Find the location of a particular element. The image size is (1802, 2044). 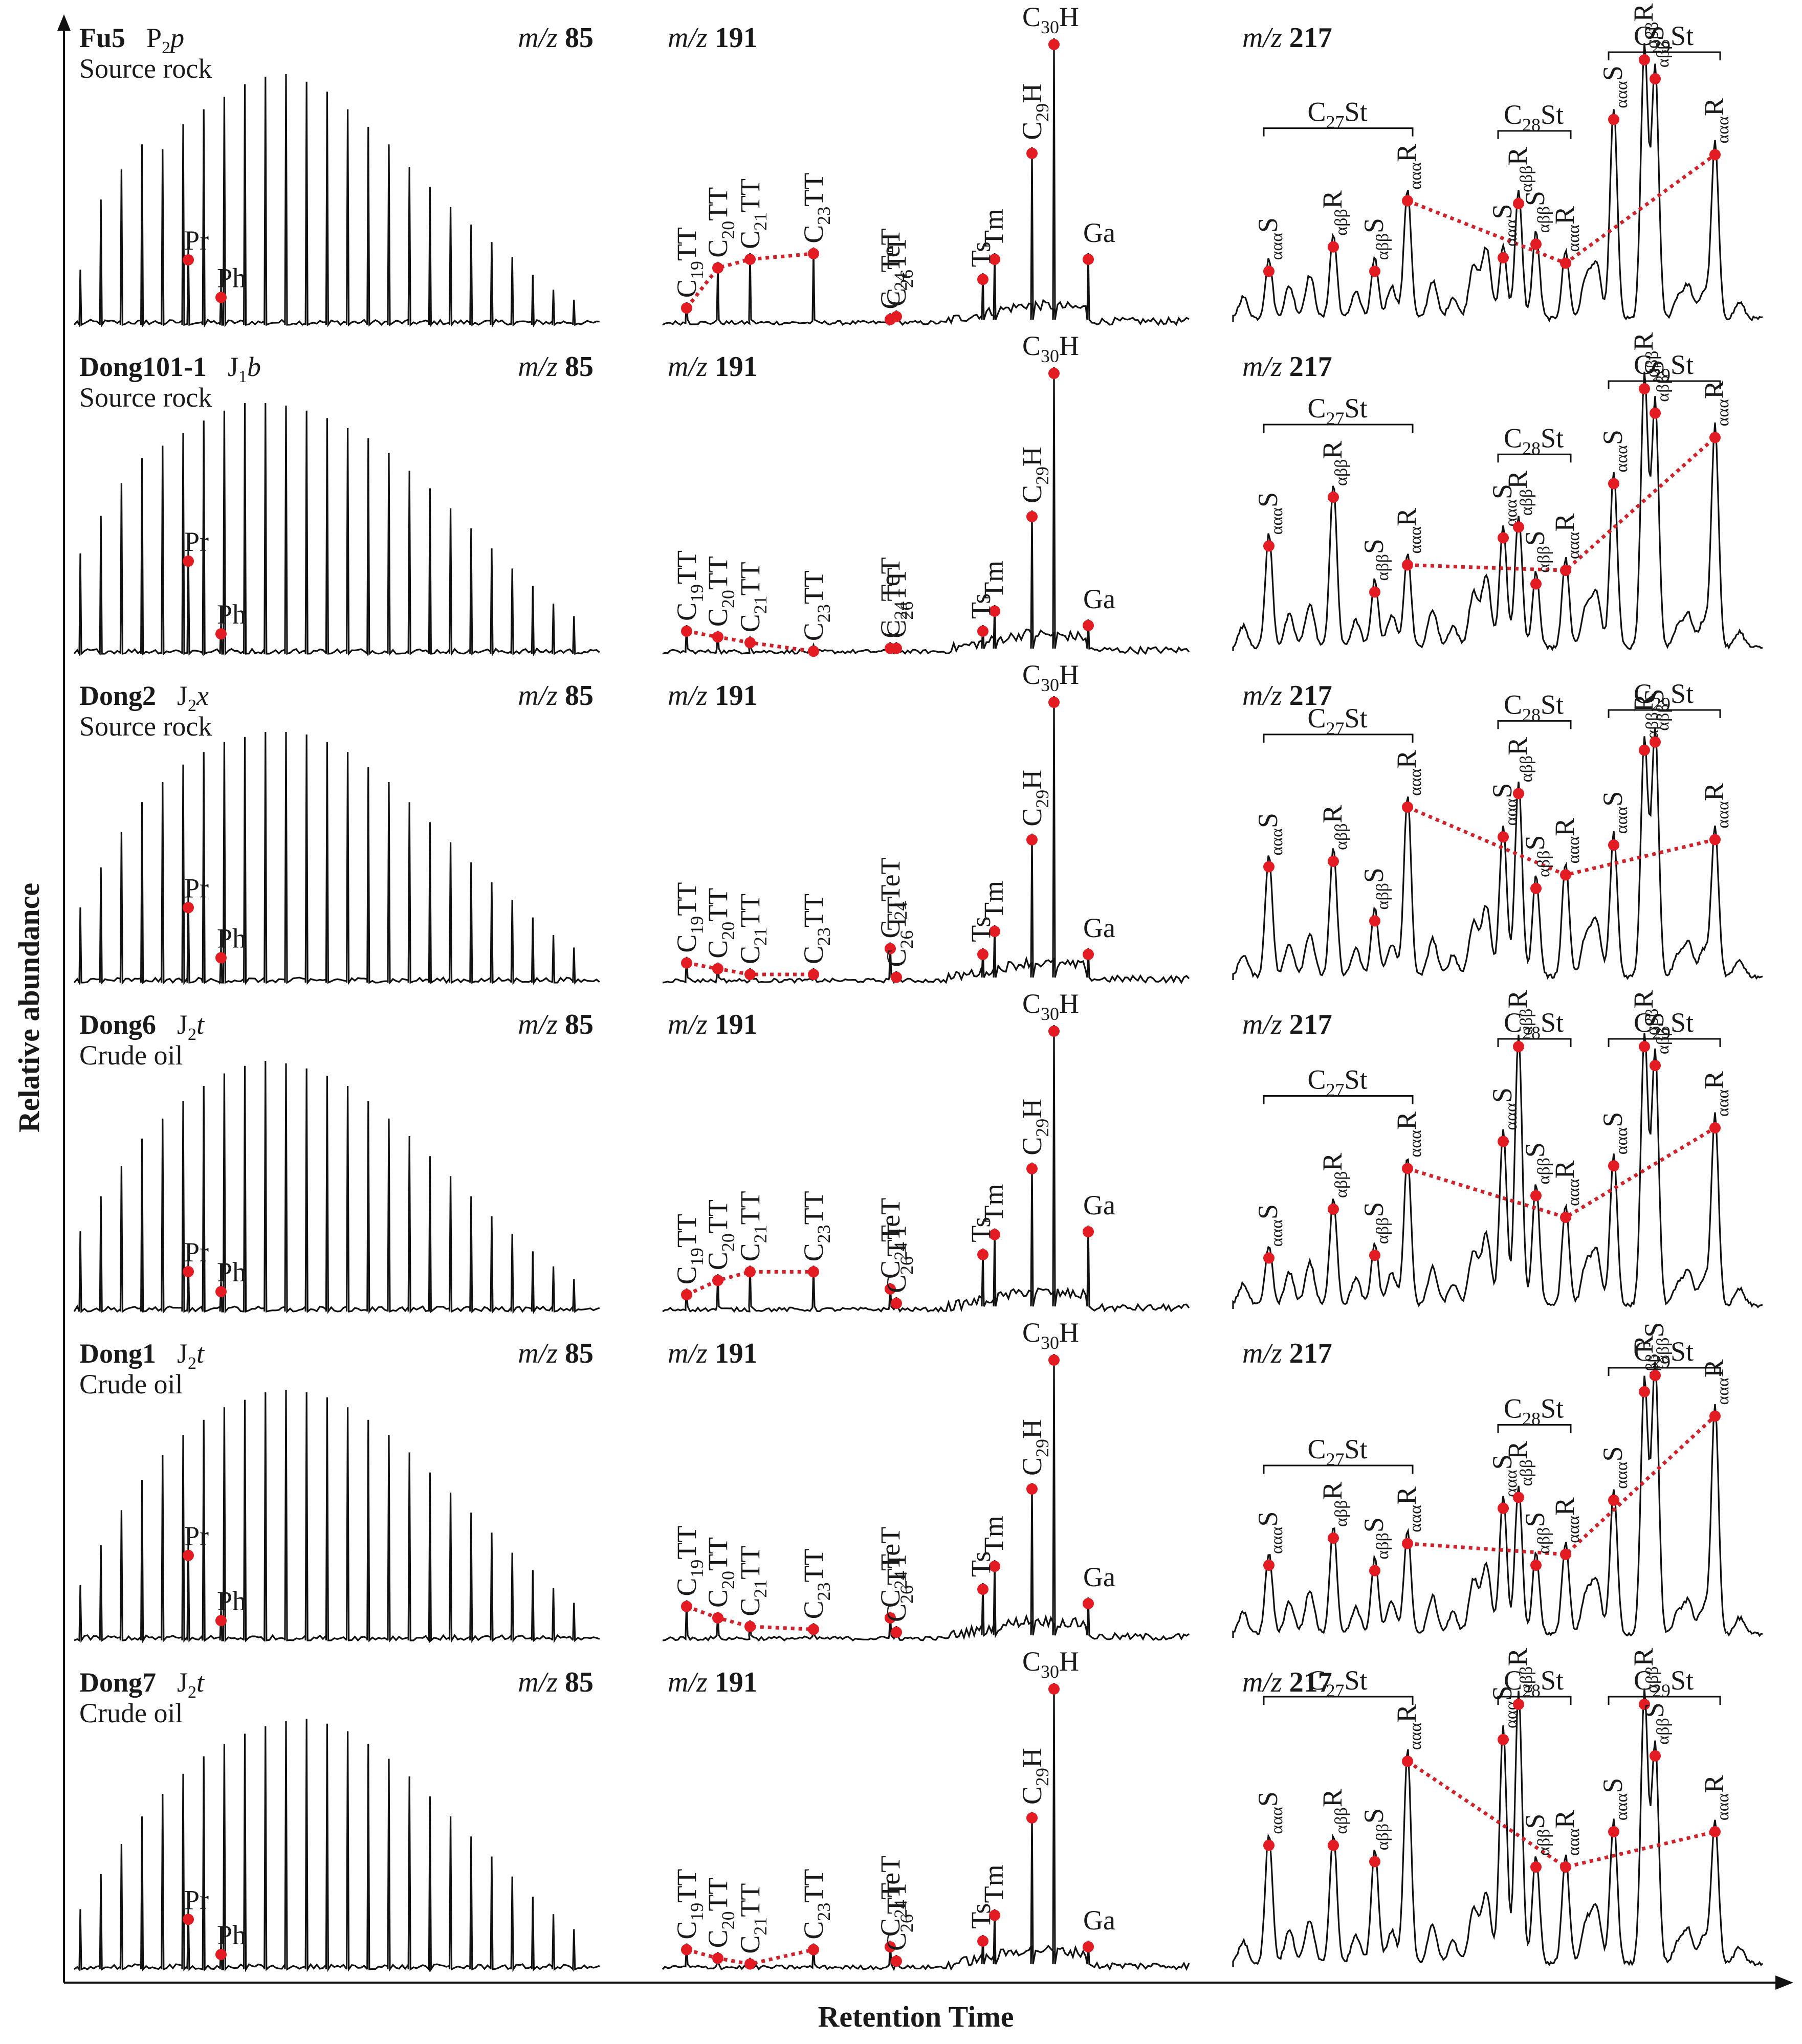

sample-name: Dong7 J2t is located at coordinates (142, 1684).